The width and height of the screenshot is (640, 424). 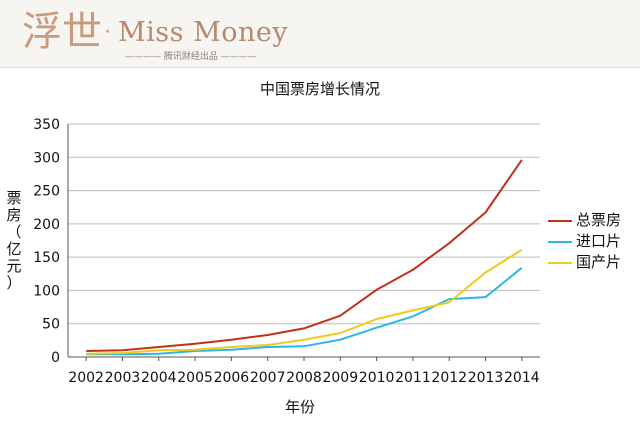 I want to click on x-tick-label: 2002, so click(x=86, y=378).